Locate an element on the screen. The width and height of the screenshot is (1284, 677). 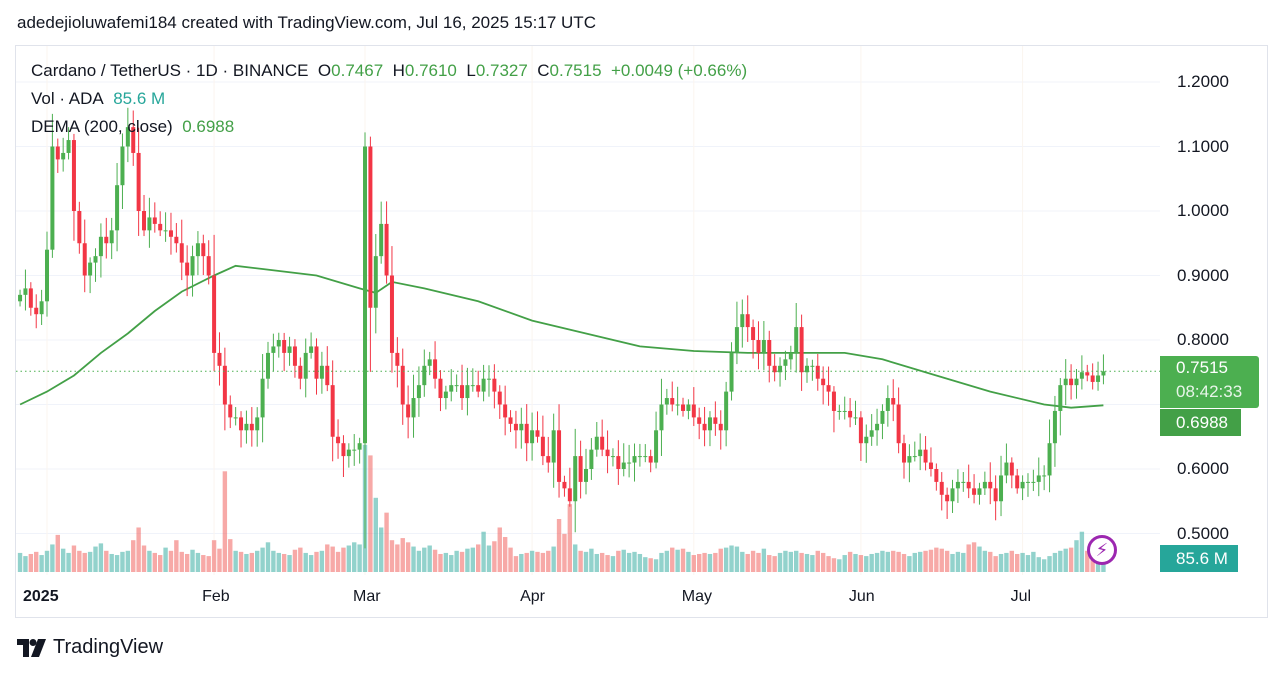
dema-legend: DEMA (200, close) 0.6988 is located at coordinates (132, 127).